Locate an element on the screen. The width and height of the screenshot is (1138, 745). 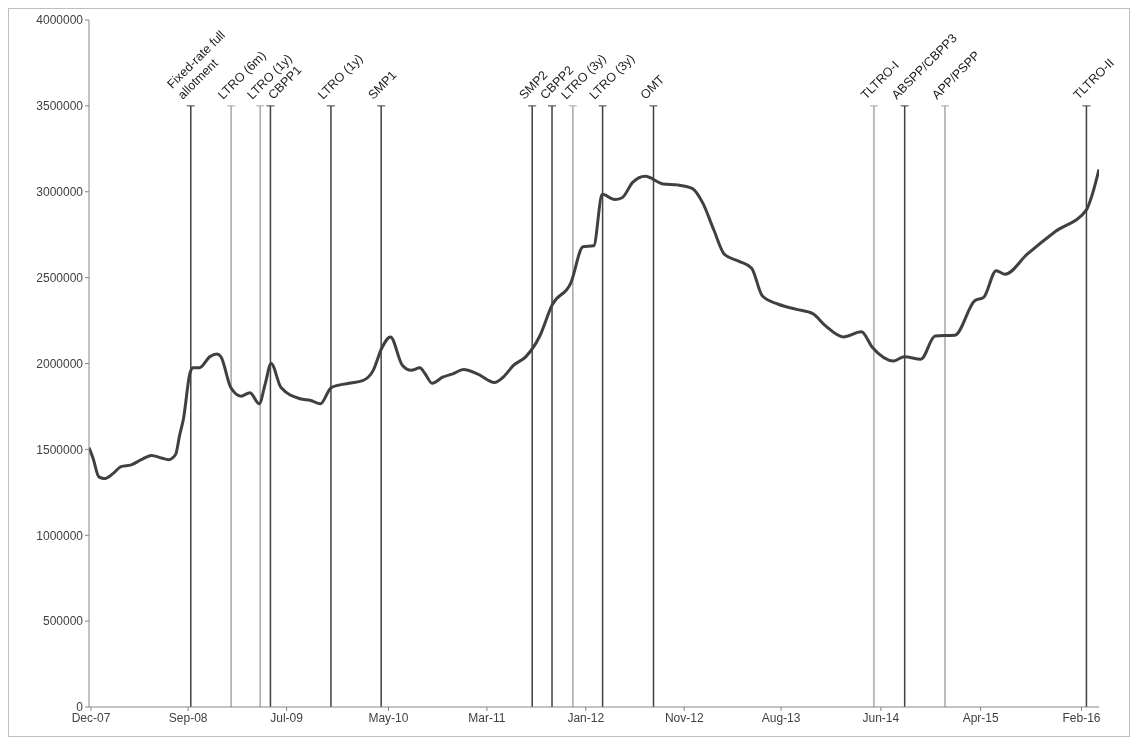
x-tick-label: Sep-08 is located at coordinates (188, 717).